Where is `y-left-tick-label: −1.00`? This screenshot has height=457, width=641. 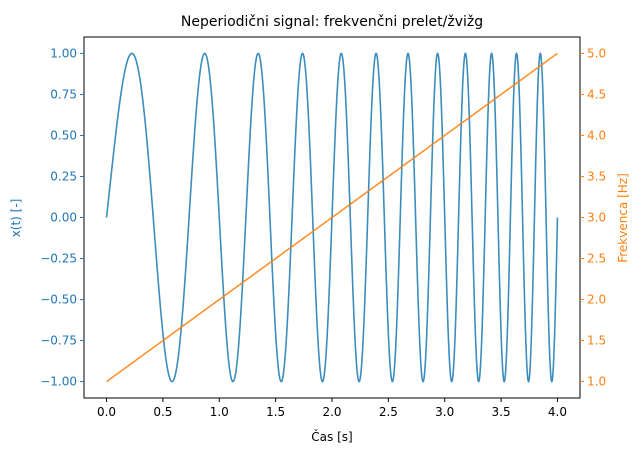
y-left-tick-label: −1.00 is located at coordinates (58, 382).